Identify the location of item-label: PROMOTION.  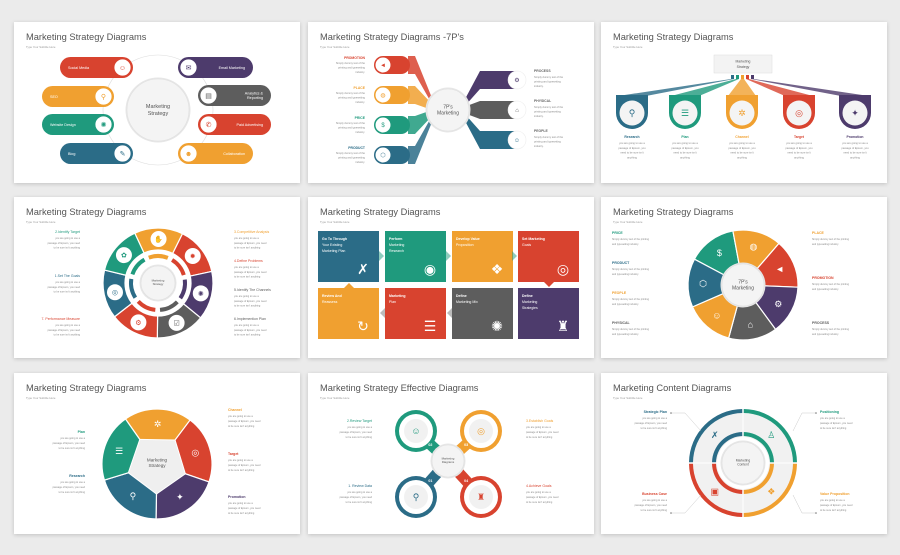
(354, 58).